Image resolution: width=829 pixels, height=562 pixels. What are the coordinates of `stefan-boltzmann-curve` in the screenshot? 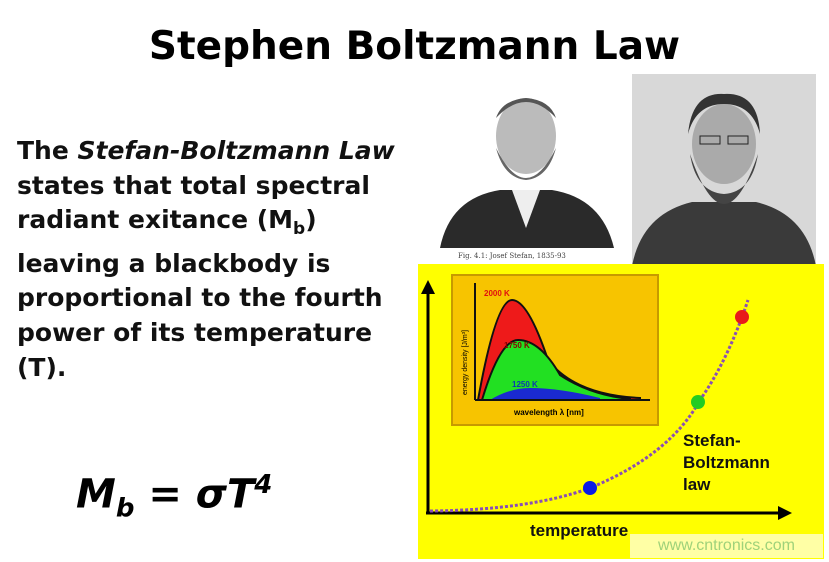 It's located at (589, 406).